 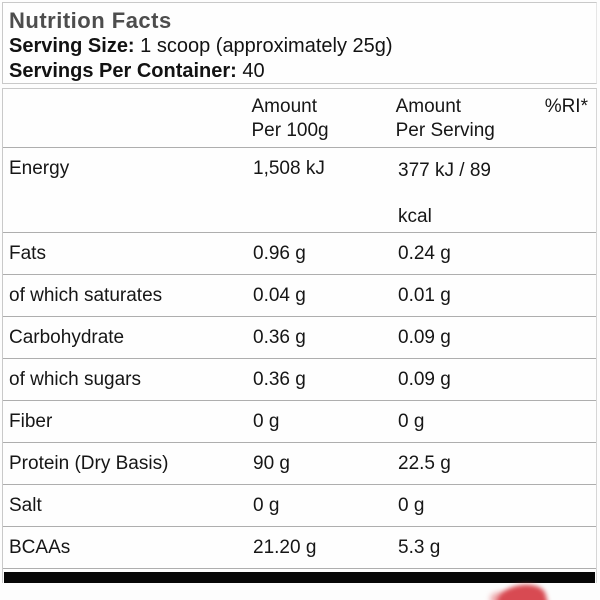 I want to click on label-bottom-bar, so click(x=299, y=577).